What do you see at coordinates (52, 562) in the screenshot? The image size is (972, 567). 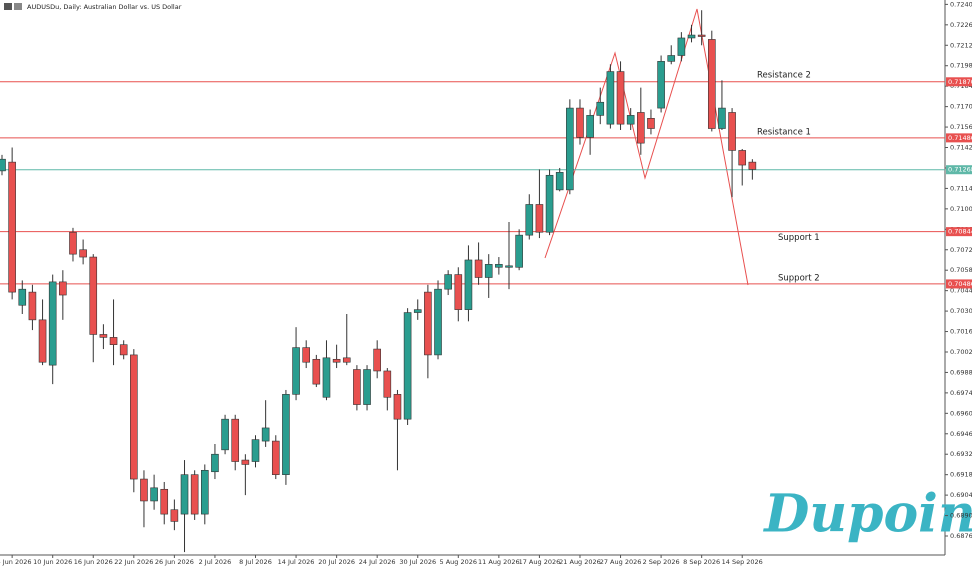 I see `x-tick-label: 10 Jun 2026` at bounding box center [52, 562].